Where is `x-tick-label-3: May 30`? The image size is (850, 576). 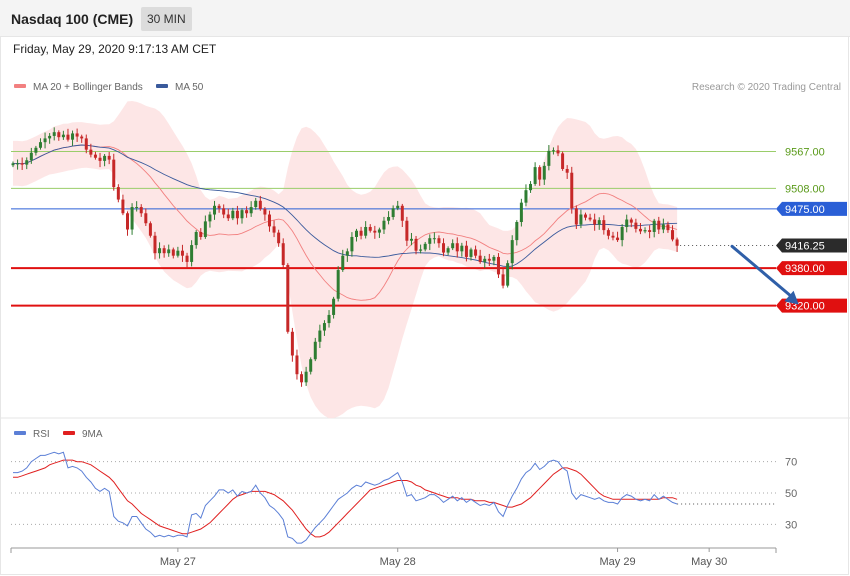 x-tick-label-3: May 30 is located at coordinates (709, 562).